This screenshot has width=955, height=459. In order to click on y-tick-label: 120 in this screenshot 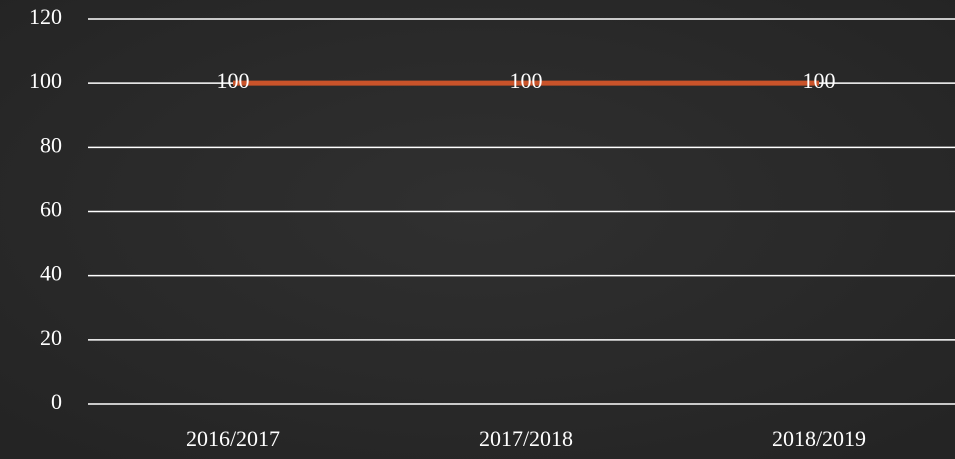, I will do `click(45, 16)`.